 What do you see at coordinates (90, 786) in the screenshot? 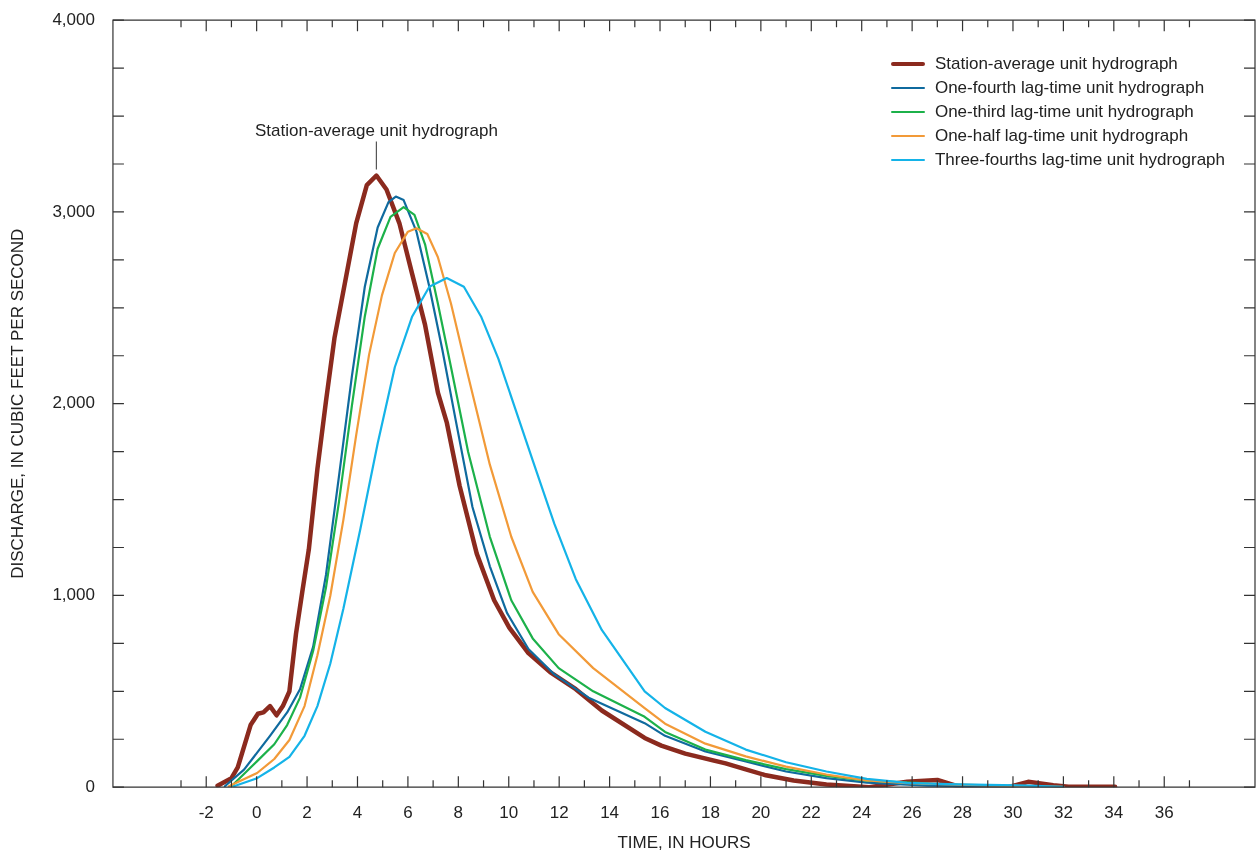
I see `y-tick-label: 0` at bounding box center [90, 786].